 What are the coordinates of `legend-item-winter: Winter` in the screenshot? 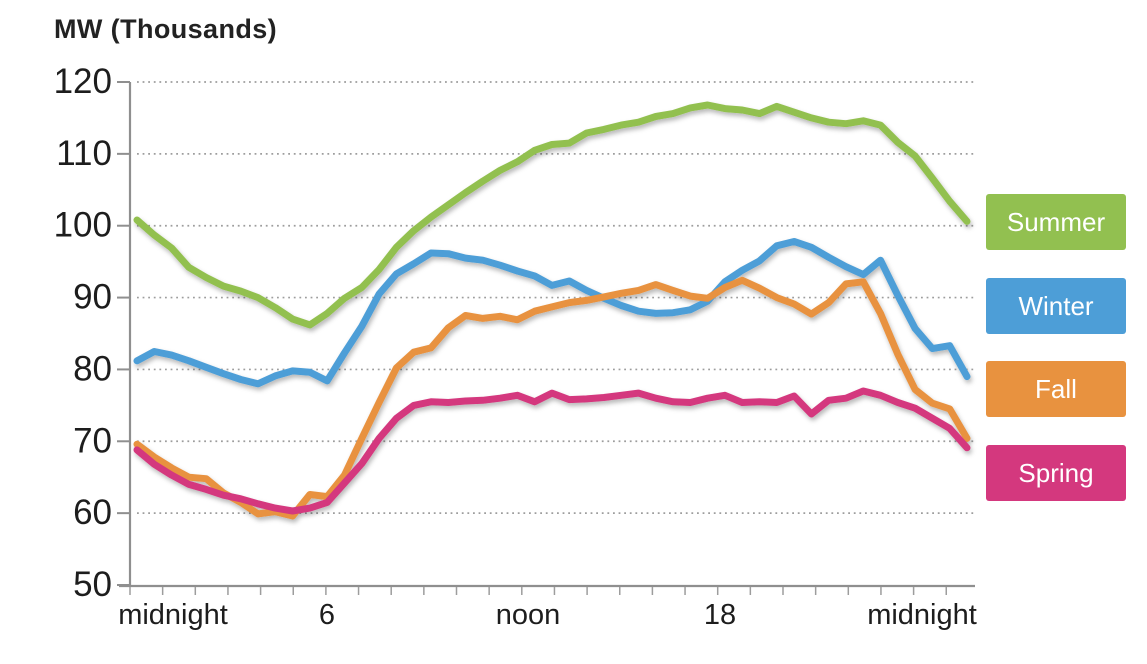 It's located at (1056, 306).